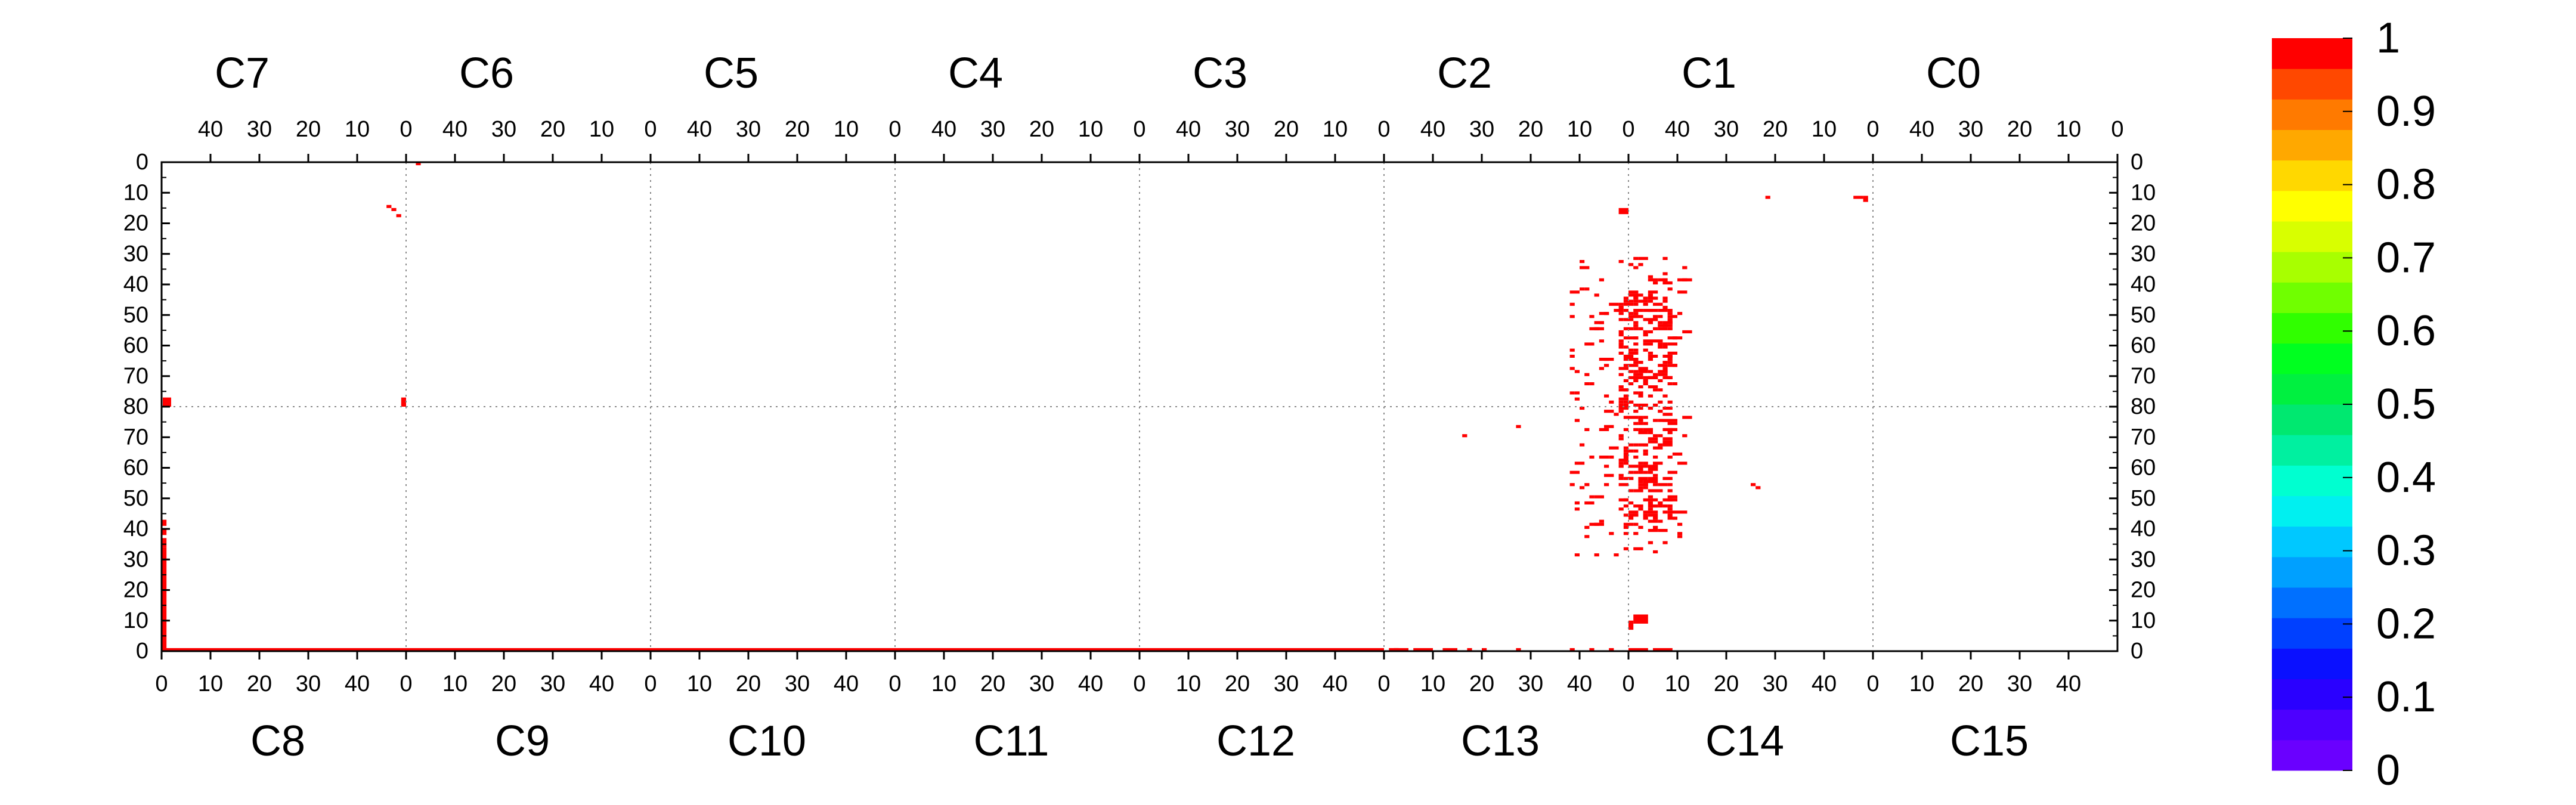  I want to click on y-tick-label-right: 30, so click(2144, 559).